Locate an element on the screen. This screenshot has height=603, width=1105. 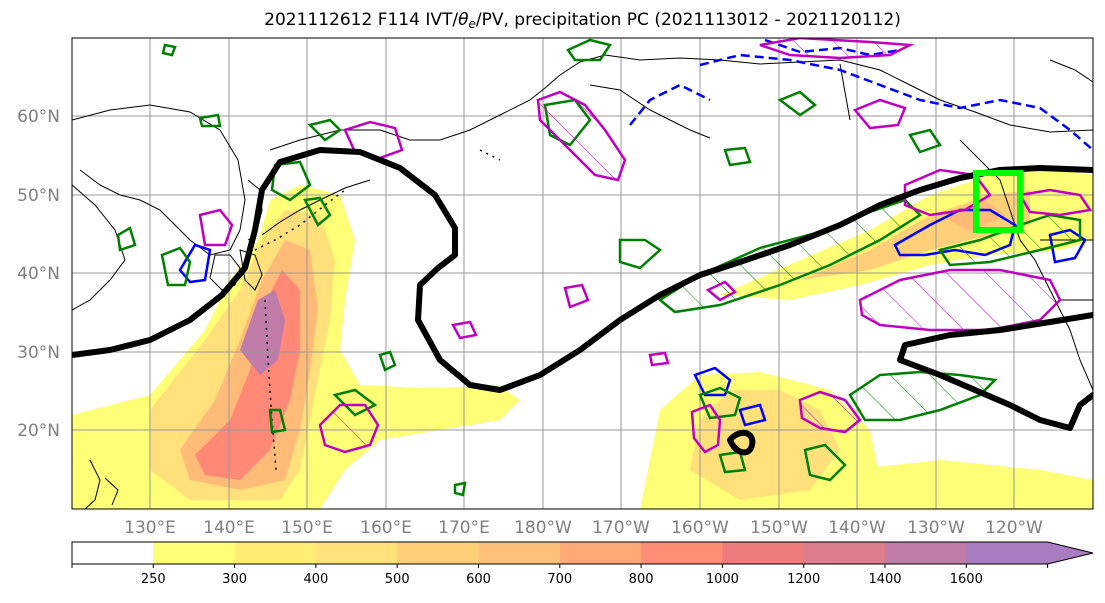
lon-label: 170°E is located at coordinates (464, 528).